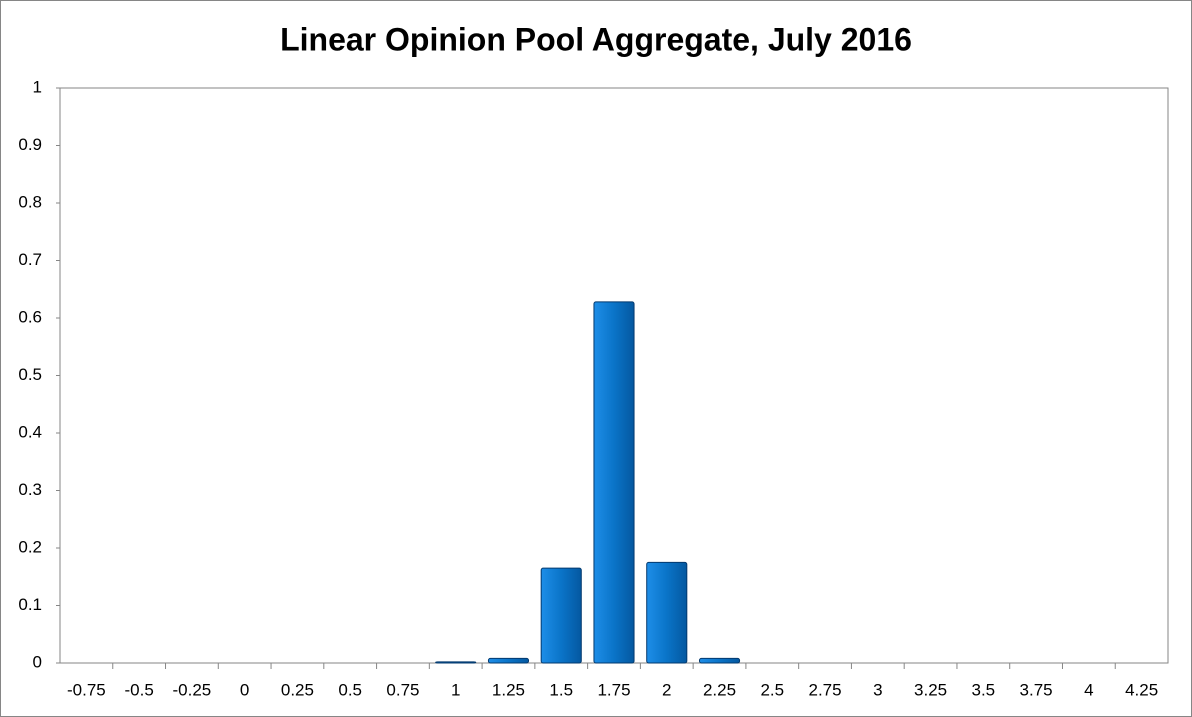  Describe the element at coordinates (192, 689) in the screenshot. I see `x-tick-label: -0.25` at that location.